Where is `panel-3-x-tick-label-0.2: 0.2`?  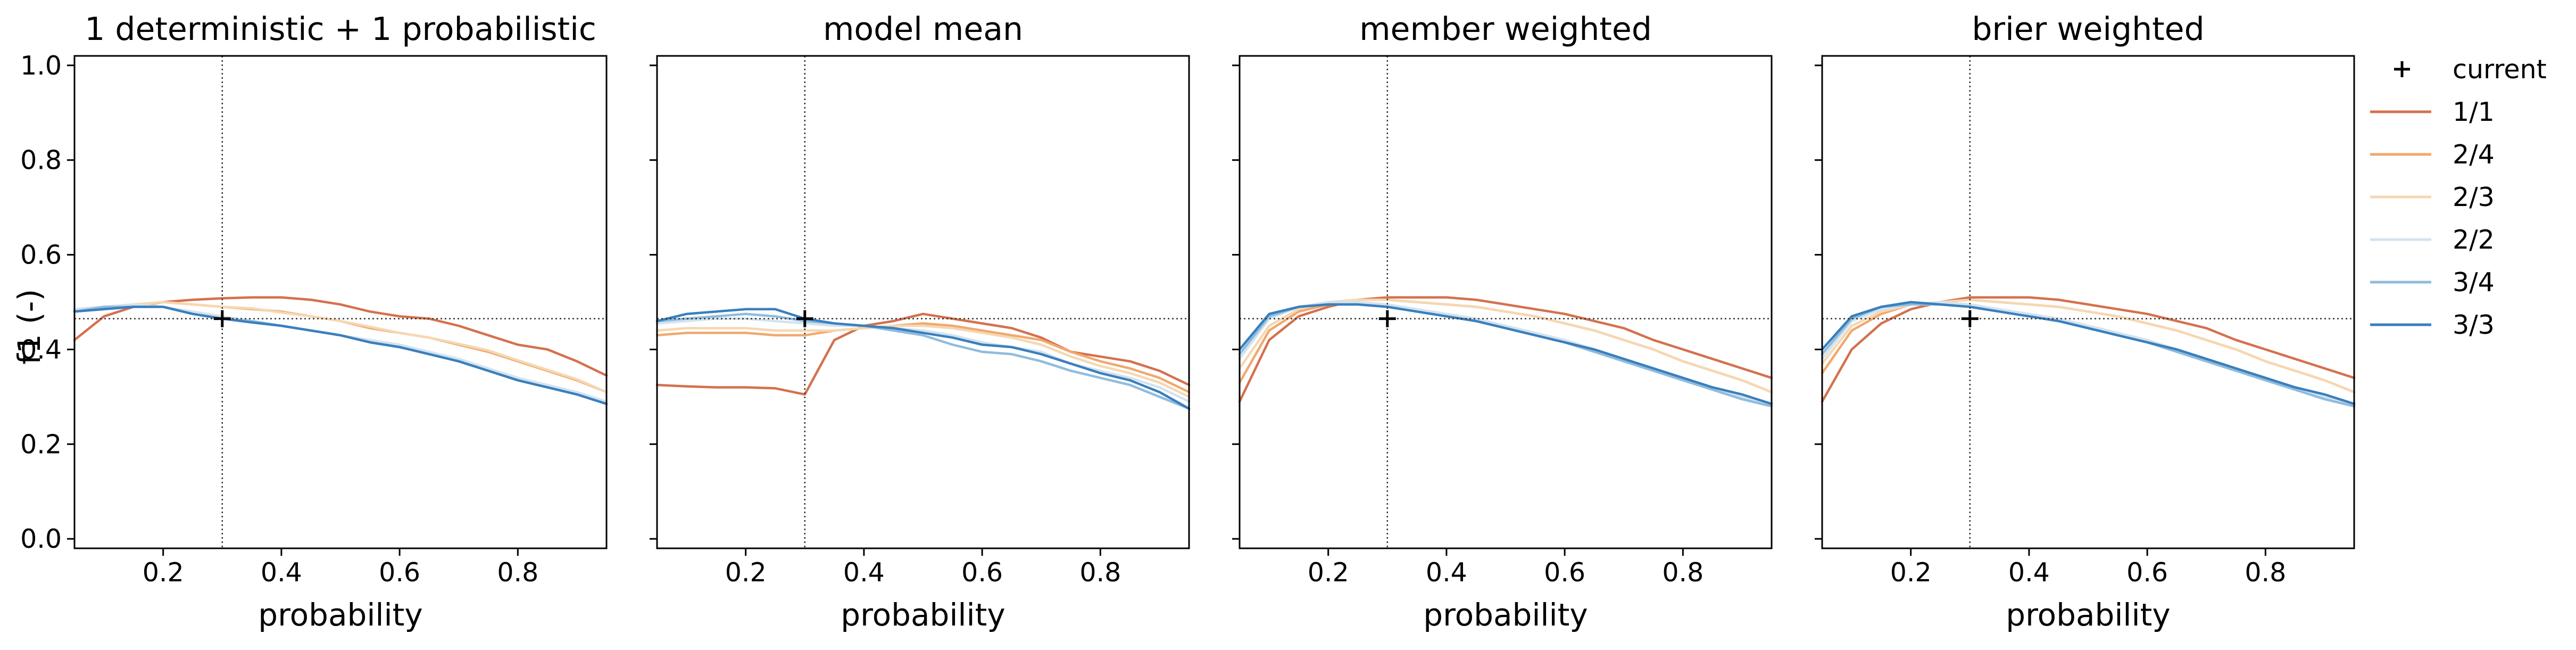
panel-3-x-tick-label-0.2: 0.2 is located at coordinates (1328, 572).